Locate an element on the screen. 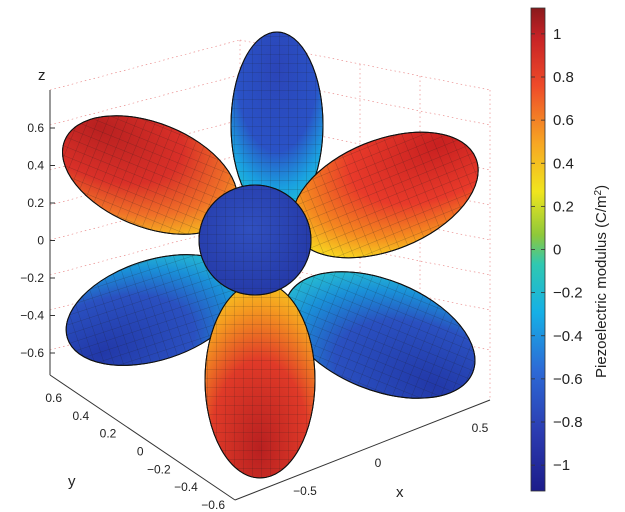 This screenshot has height=512, width=625. colorbar-ticks: 1 0.8 0.6 0.4 0.2 0 −0.2 −0.4 −0.6 −0.8 −1 is located at coordinates (557, 250).